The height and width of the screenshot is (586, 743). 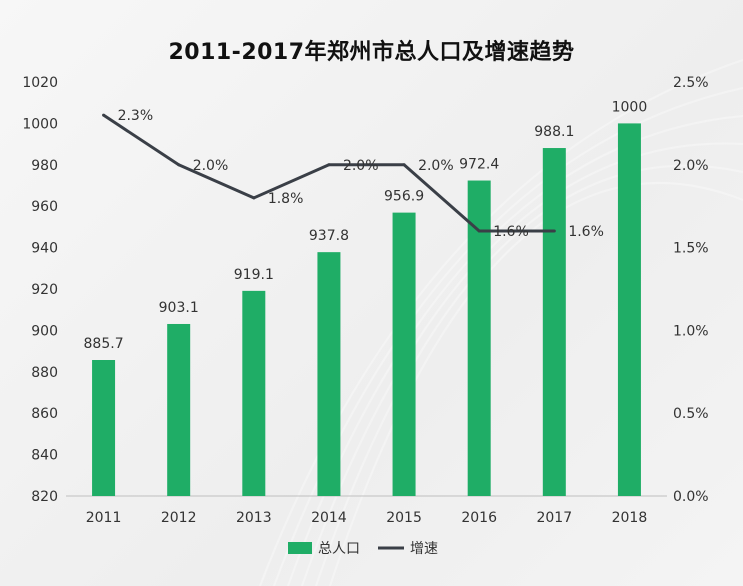 What do you see at coordinates (404, 197) in the screenshot?
I see `bar-data-label: 956.9` at bounding box center [404, 197].